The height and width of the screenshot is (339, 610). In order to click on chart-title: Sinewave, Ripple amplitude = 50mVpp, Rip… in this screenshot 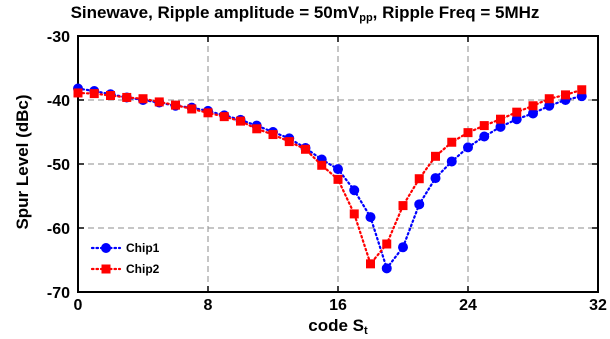, I will do `click(305, 13)`.